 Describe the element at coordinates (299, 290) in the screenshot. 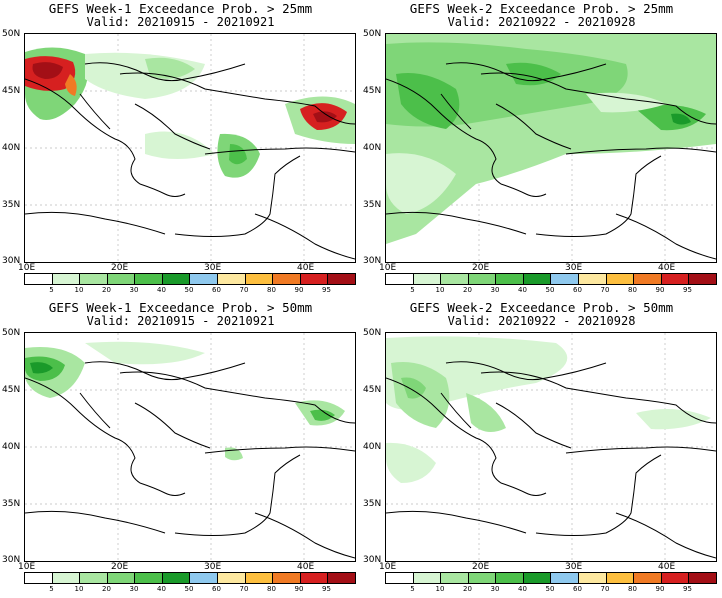

I see `colorbar-label: 90` at that location.